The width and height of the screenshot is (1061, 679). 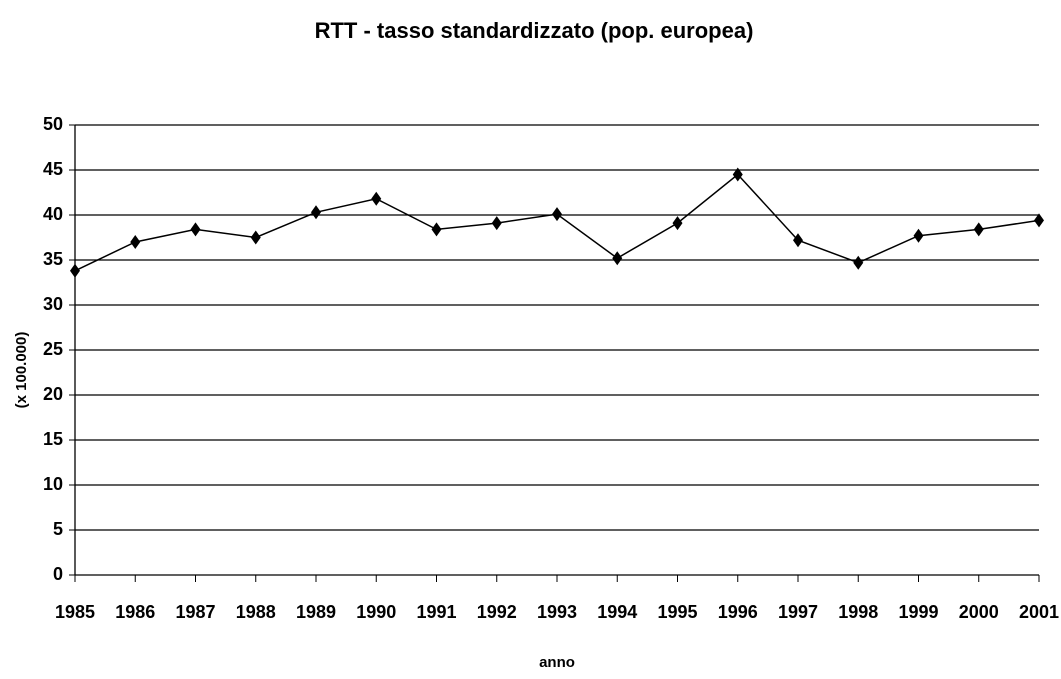 I want to click on y-tick-label: 40, so click(x=53, y=214).